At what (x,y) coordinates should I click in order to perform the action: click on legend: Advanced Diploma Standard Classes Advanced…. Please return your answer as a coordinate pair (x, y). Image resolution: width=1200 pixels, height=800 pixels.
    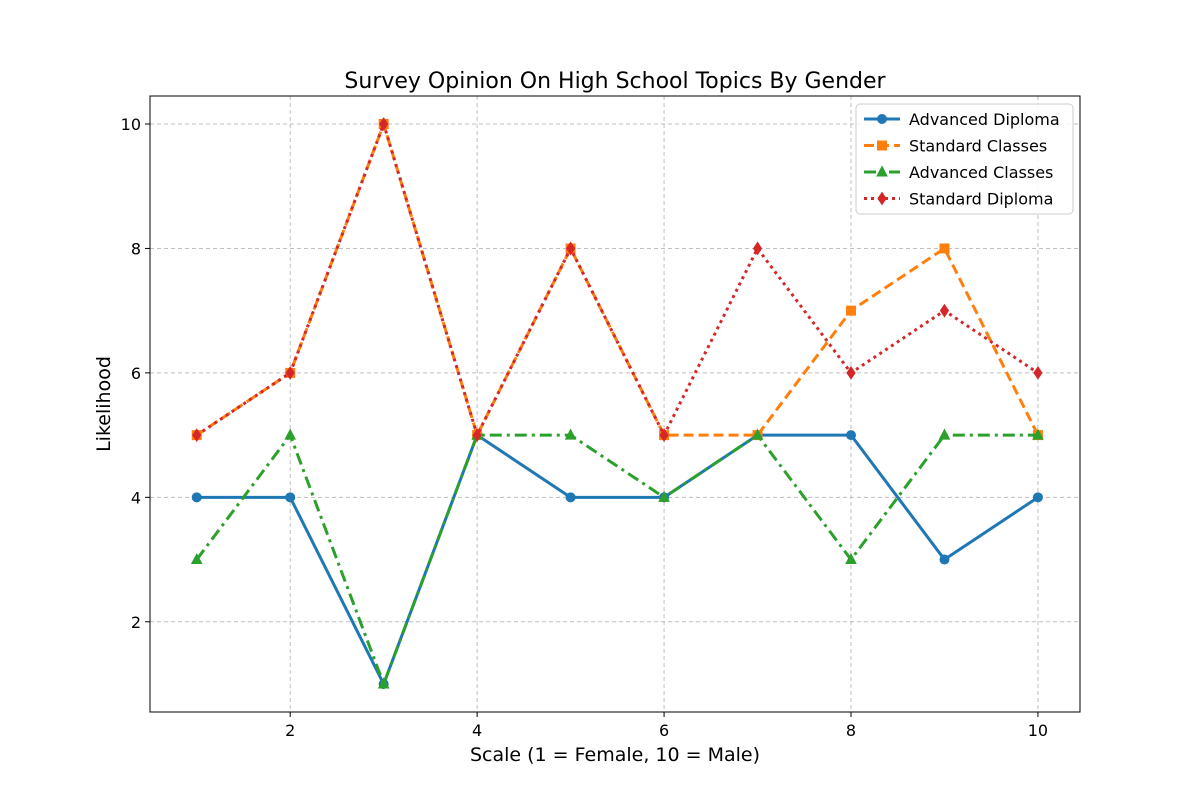
    Looking at the image, I should click on (964, 159).